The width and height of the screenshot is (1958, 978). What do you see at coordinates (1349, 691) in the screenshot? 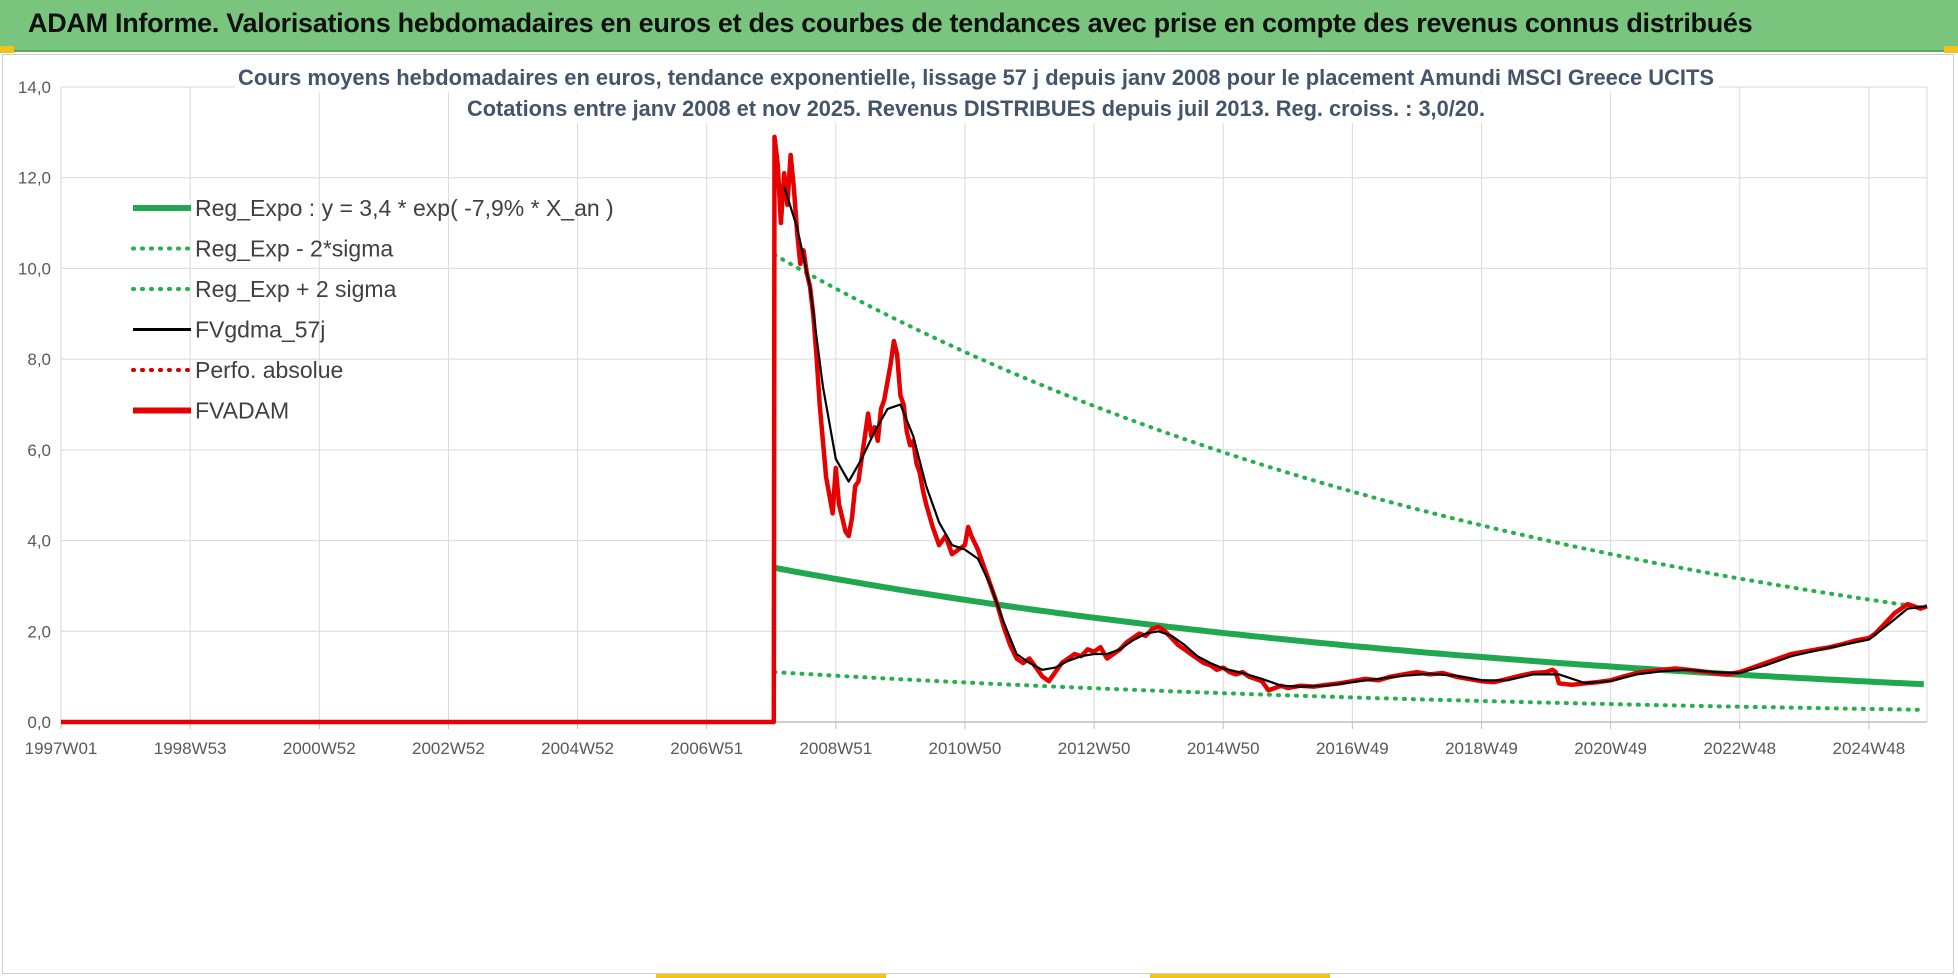
I see `series-reg-exp-minus-2sigma` at bounding box center [1349, 691].